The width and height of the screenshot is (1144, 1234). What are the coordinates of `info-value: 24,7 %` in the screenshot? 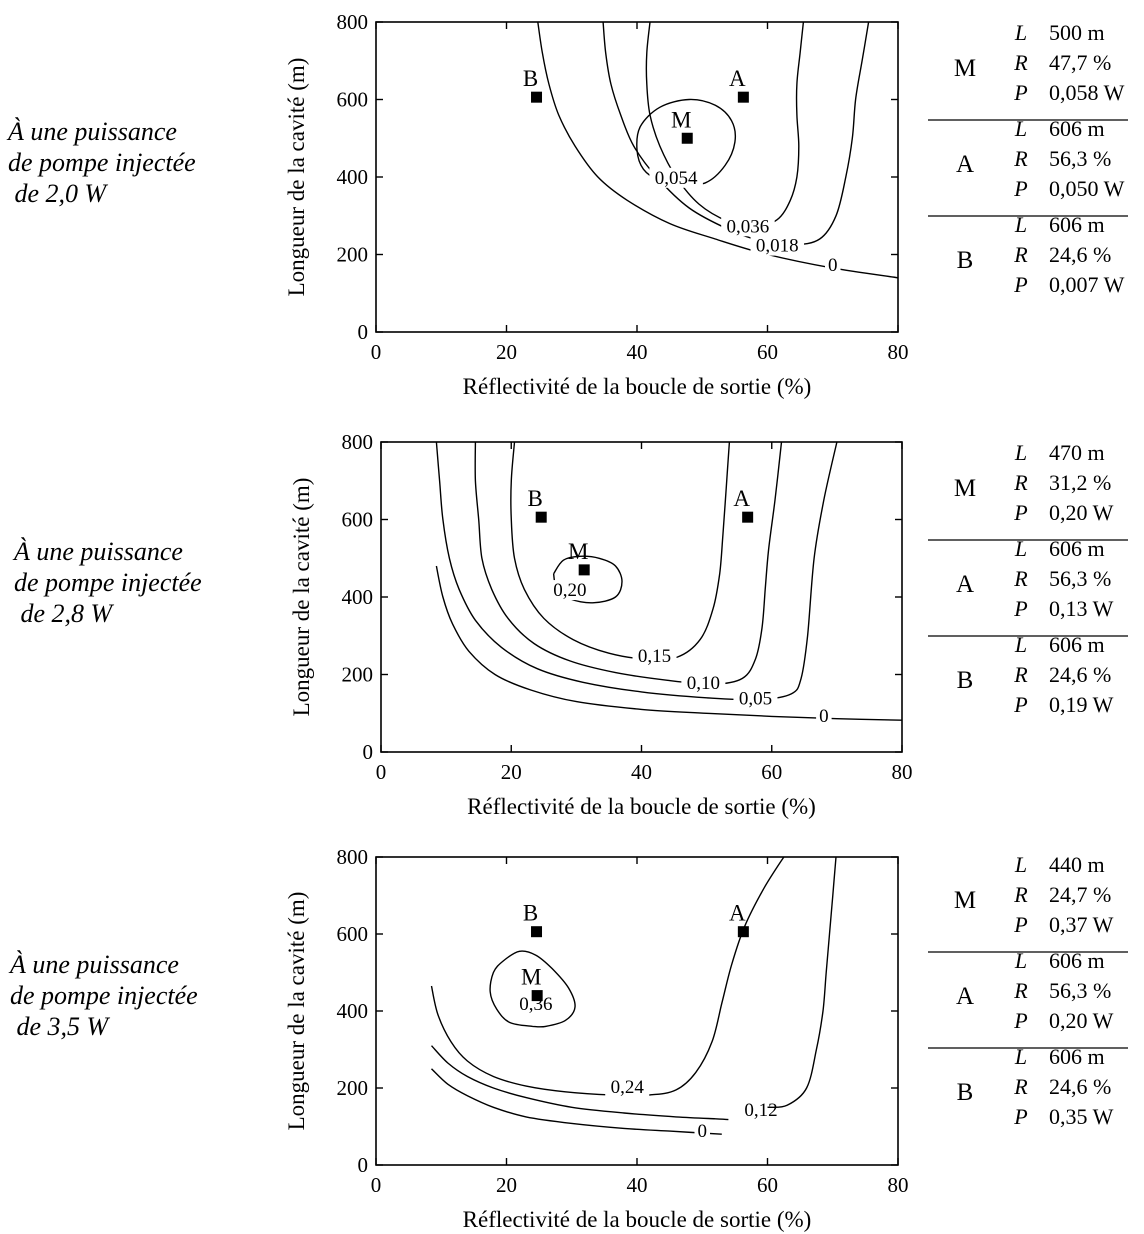 It's located at (1080, 894).